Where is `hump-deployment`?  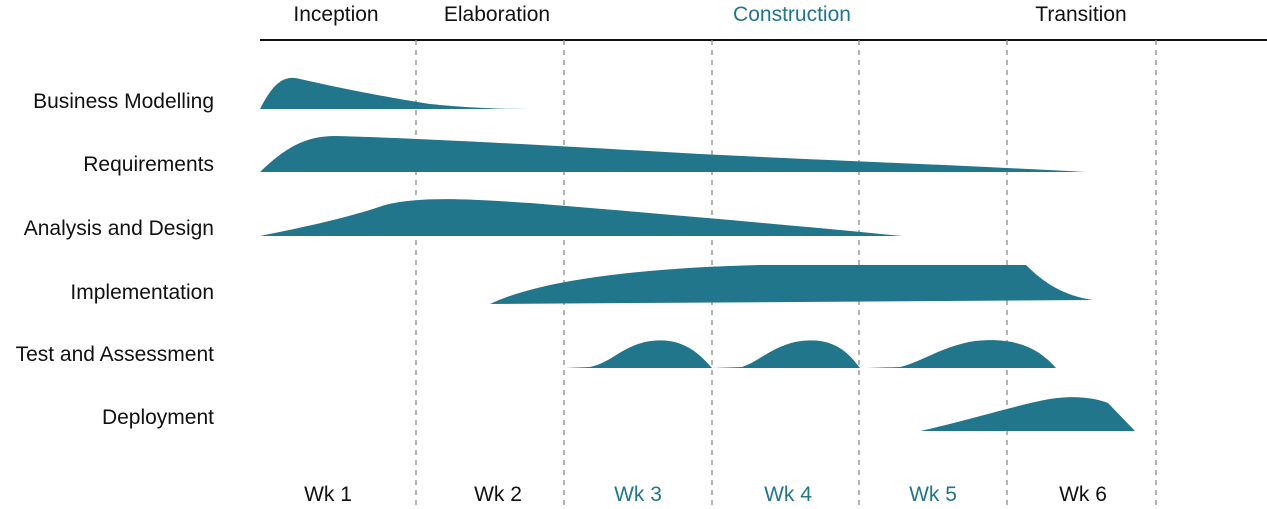
hump-deployment is located at coordinates (1027, 414).